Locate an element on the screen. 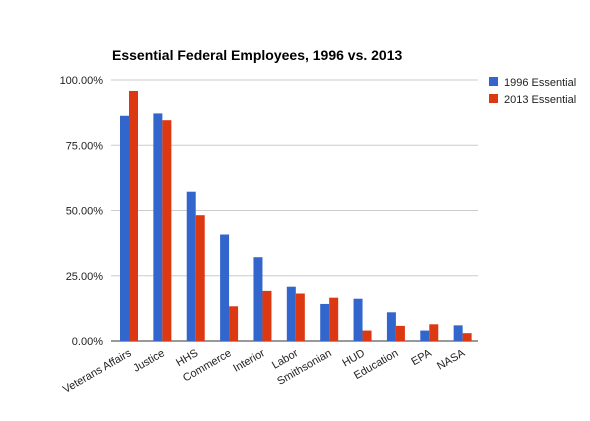 This screenshot has width=590, height=421. y-tick-label: 0.00% is located at coordinates (87, 342).